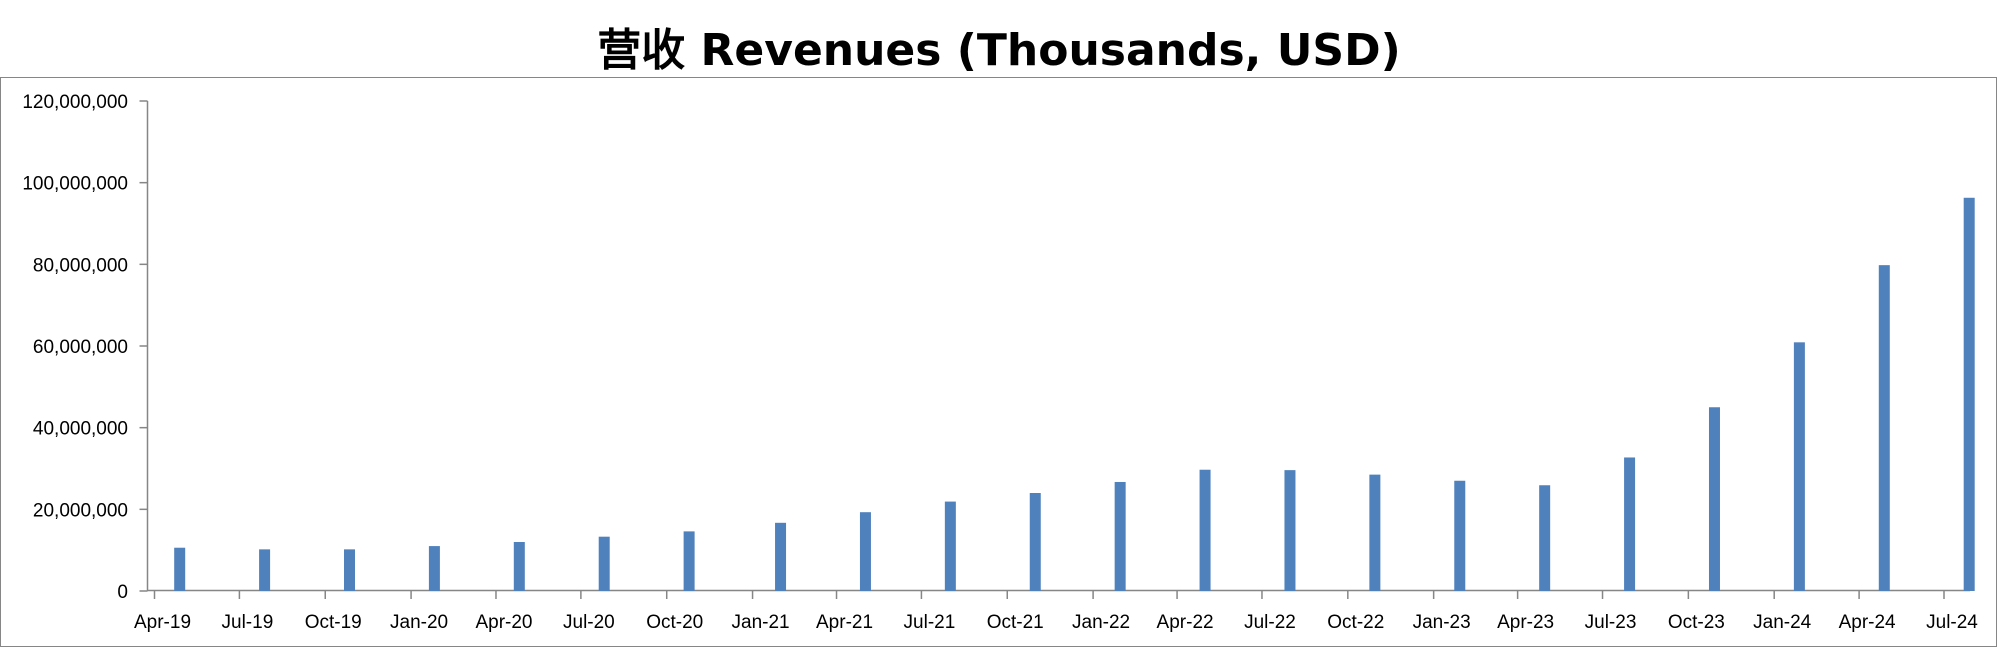  Describe the element at coordinates (503, 622) in the screenshot. I see `x-tick-label: Apr-20` at that location.